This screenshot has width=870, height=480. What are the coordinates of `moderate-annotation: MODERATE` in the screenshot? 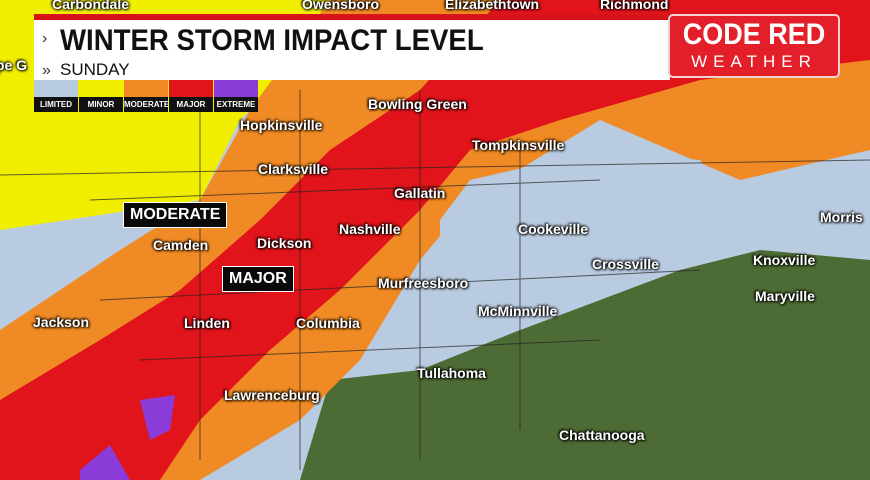 It's located at (175, 215).